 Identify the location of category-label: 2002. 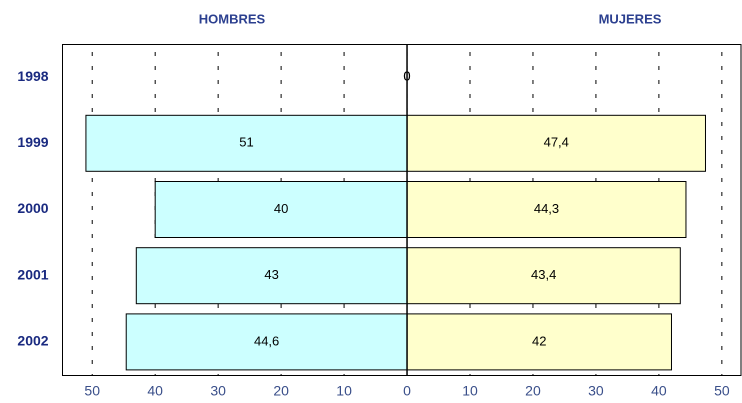
(32, 341).